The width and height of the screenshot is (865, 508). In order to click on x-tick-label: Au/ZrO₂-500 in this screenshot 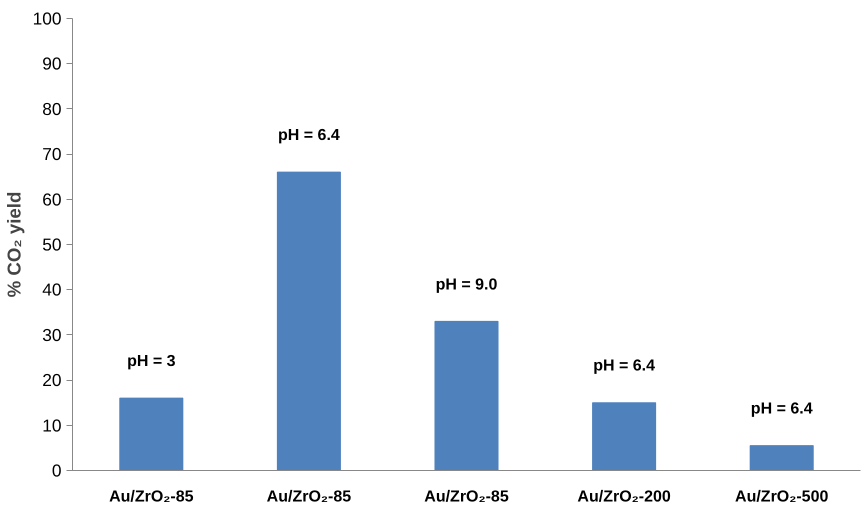, I will do `click(781, 497)`.